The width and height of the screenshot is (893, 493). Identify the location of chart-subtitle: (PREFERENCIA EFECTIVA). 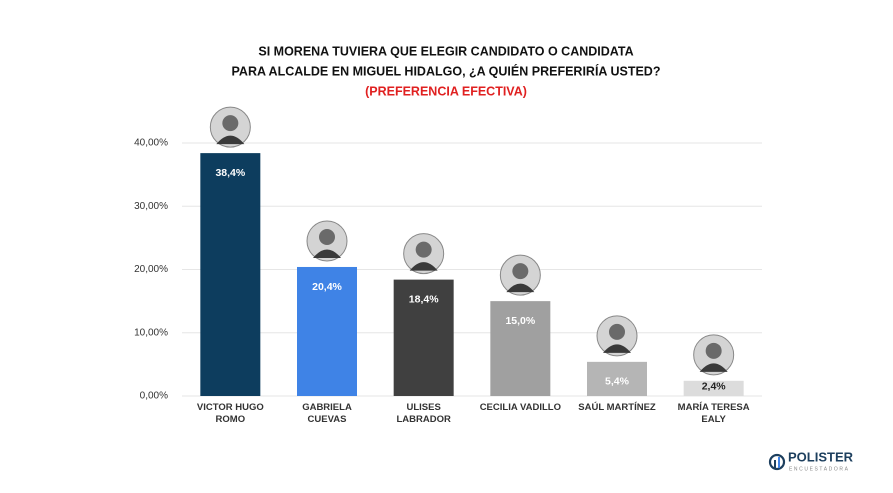
(446, 91).